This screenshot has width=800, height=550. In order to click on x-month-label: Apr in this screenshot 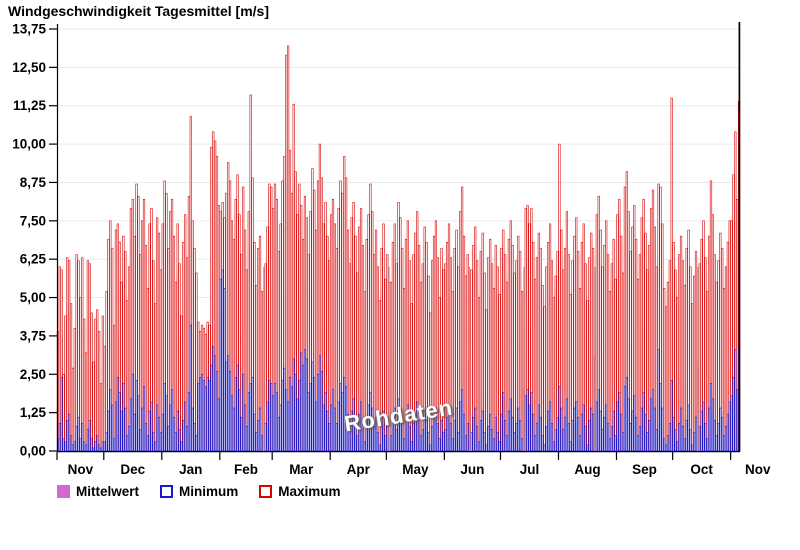, I will do `click(359, 469)`.